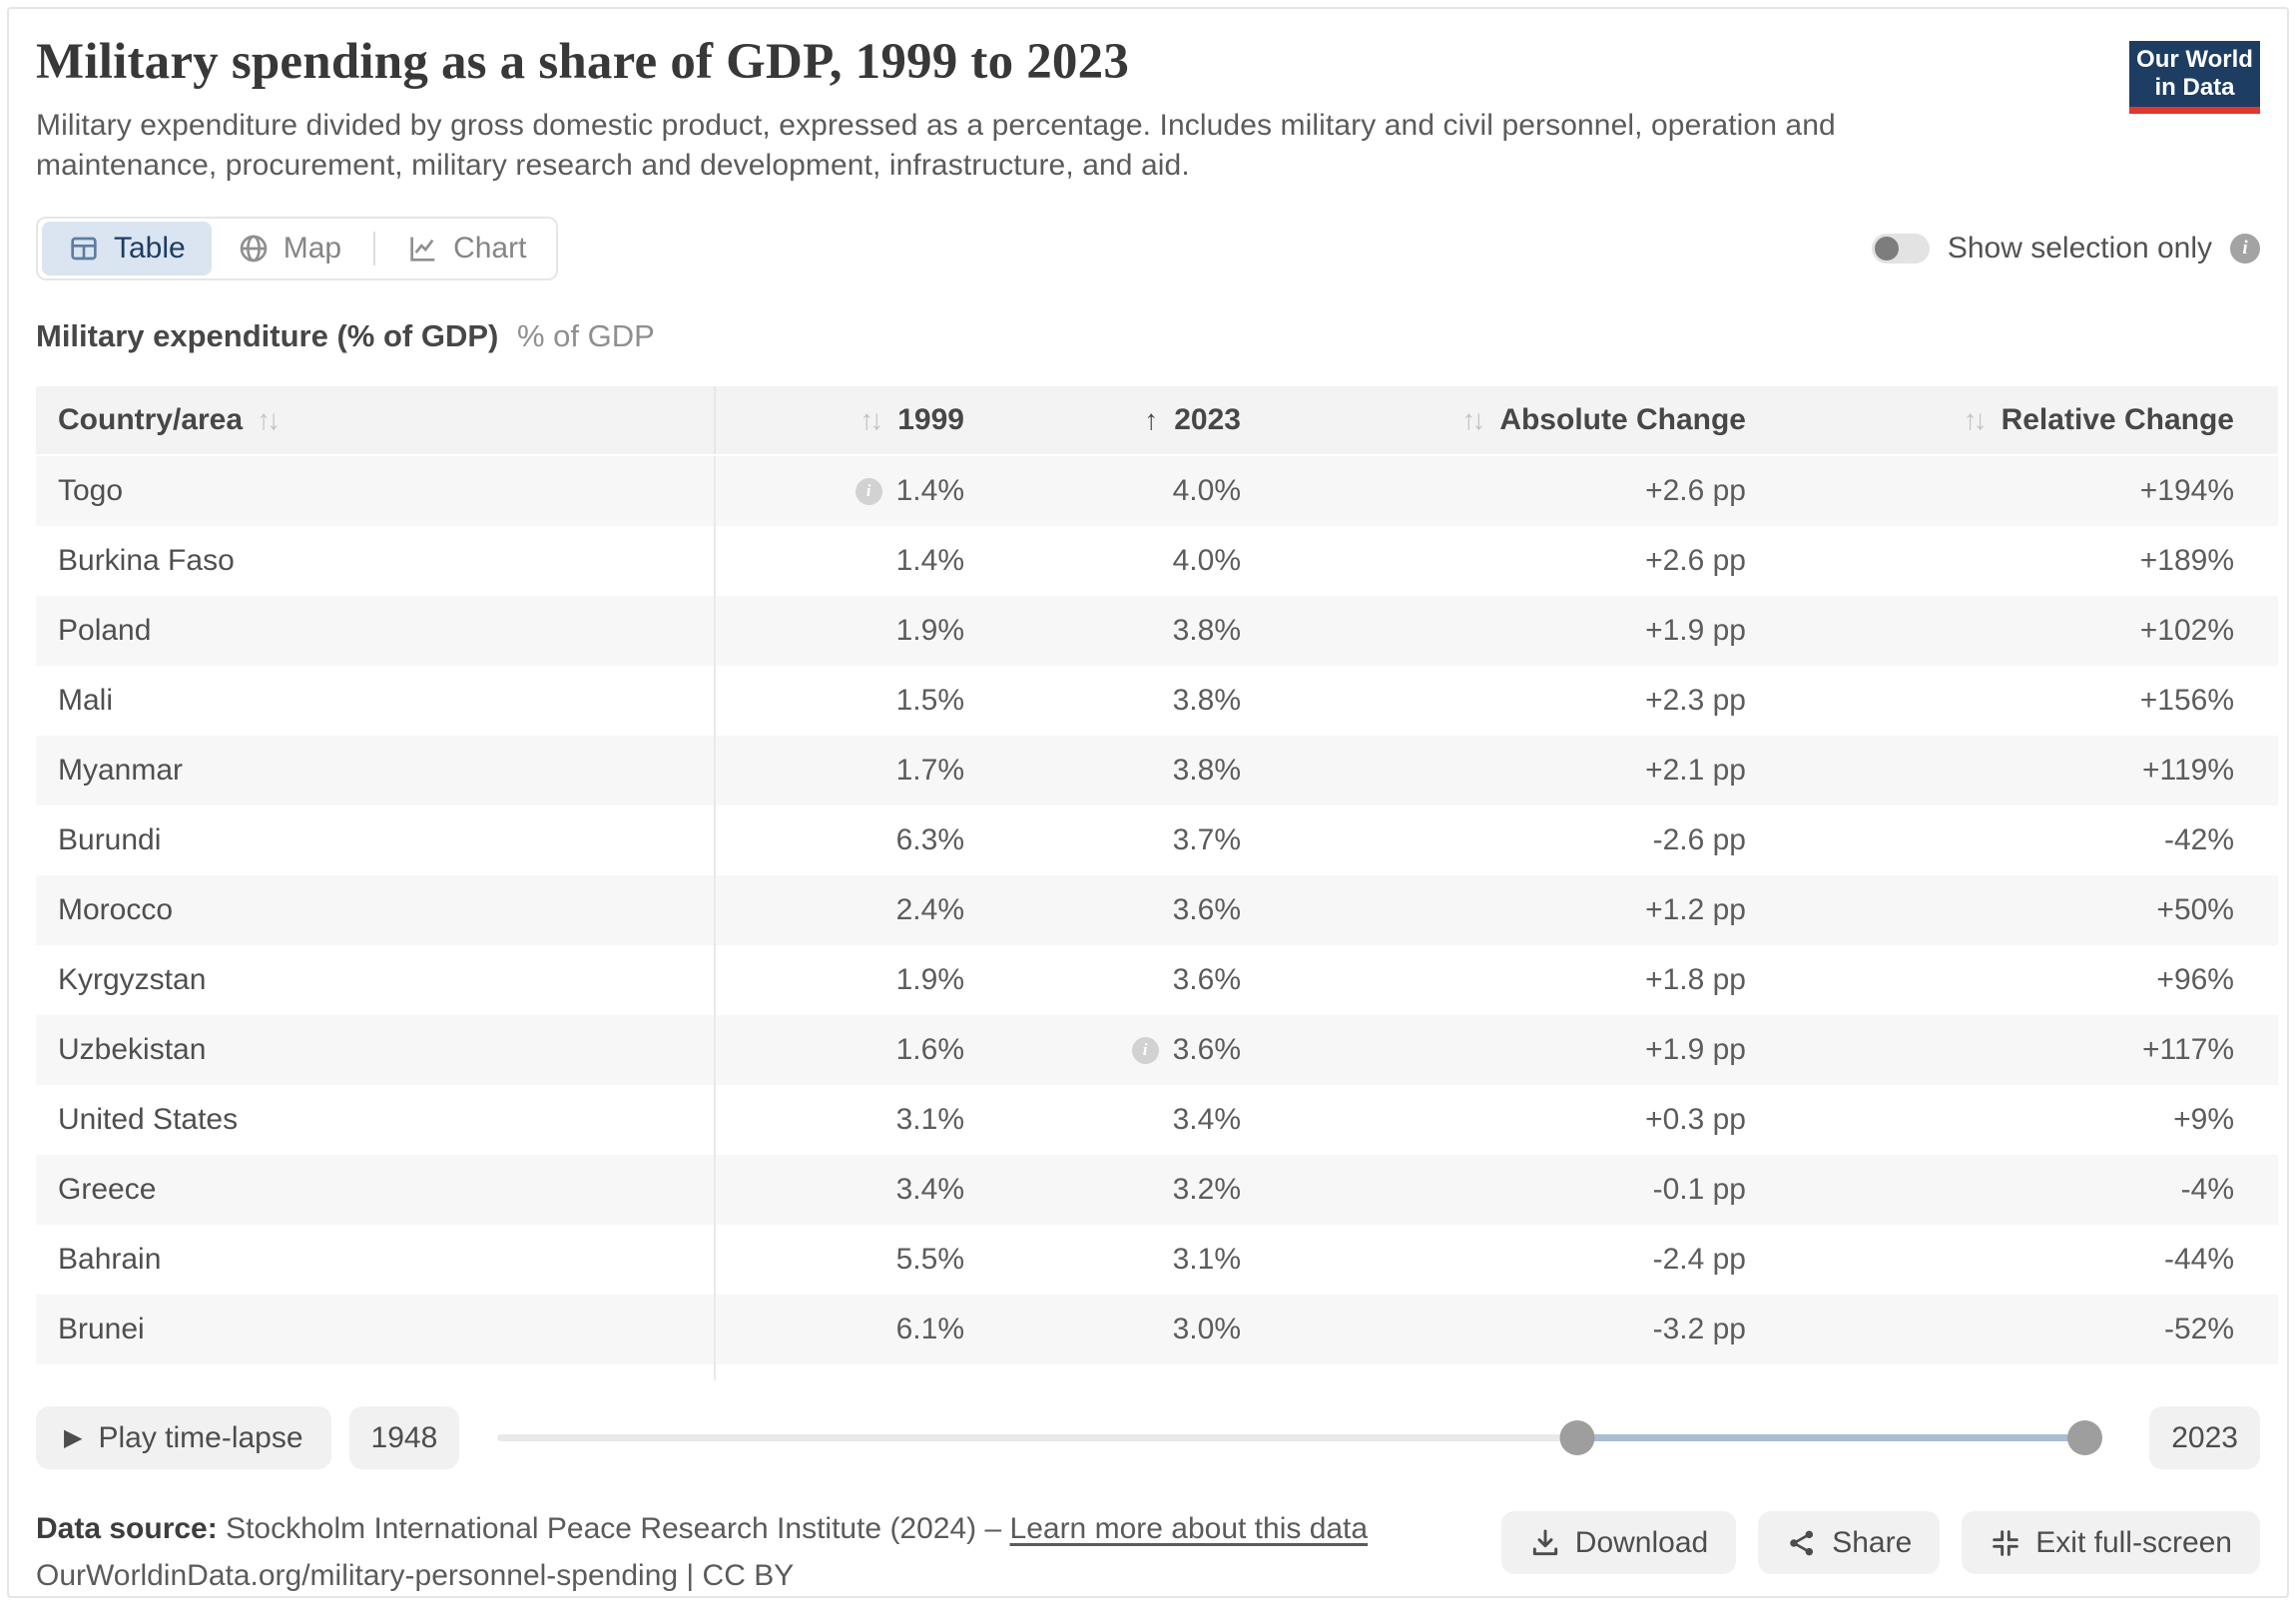 This screenshot has height=1605, width=2296. I want to click on table-row: Greece 3.4% 3.2% -0.1 pp -4%, so click(1157, 1190).